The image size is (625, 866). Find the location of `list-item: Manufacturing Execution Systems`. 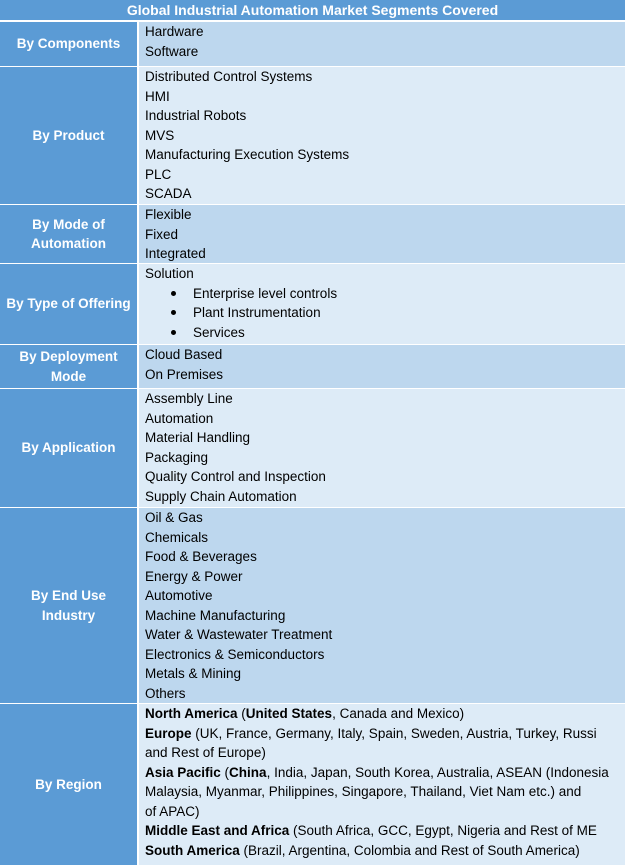

list-item: Manufacturing Execution Systems is located at coordinates (247, 154).